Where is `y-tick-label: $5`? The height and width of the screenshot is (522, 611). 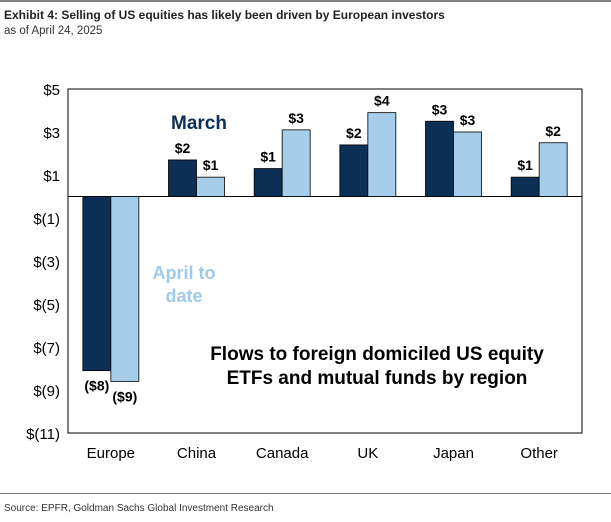 y-tick-label: $5 is located at coordinates (51, 90).